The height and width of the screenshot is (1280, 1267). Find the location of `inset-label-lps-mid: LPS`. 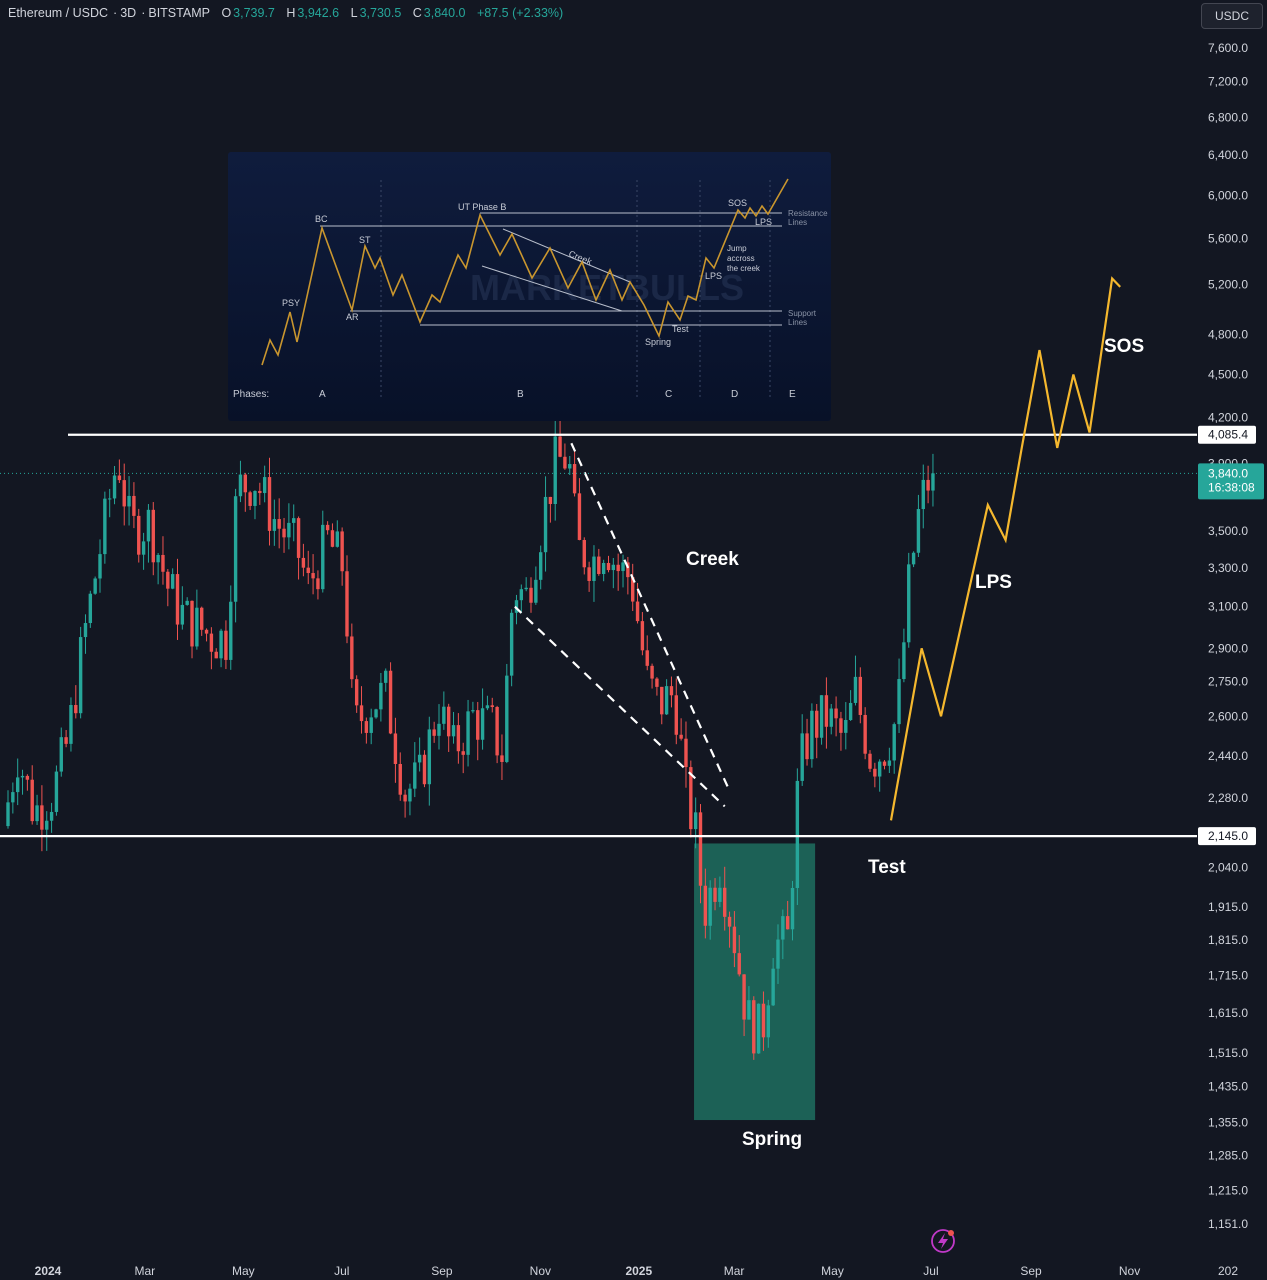

inset-label-lps-mid: LPS is located at coordinates (713, 276).